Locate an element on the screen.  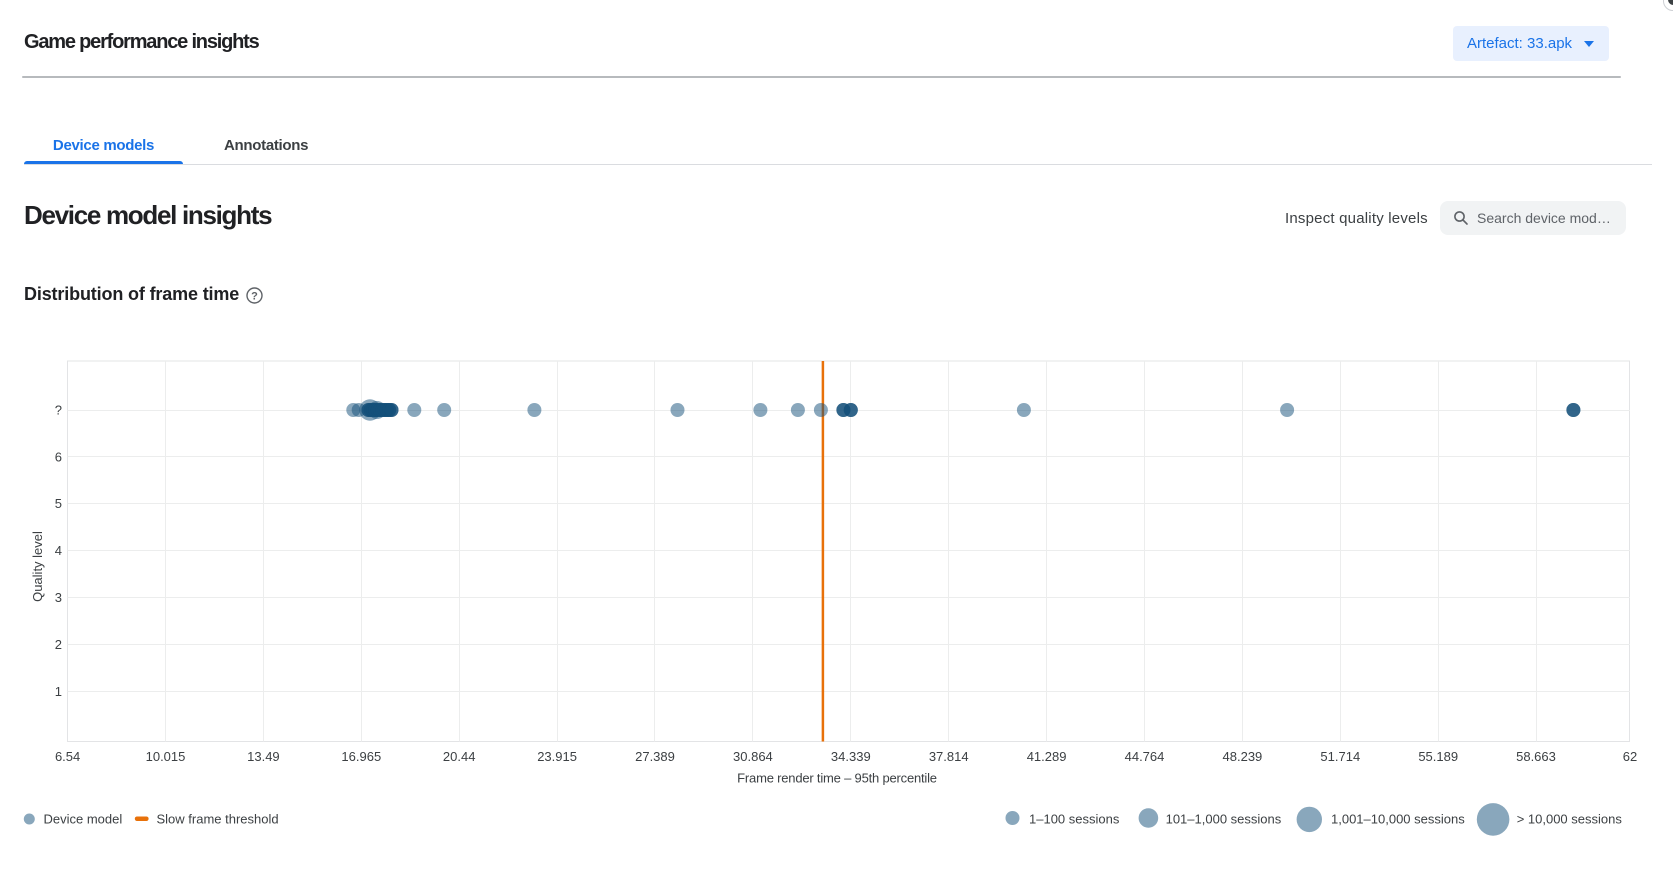
svg-text: 27.389 is located at coordinates (655, 756).